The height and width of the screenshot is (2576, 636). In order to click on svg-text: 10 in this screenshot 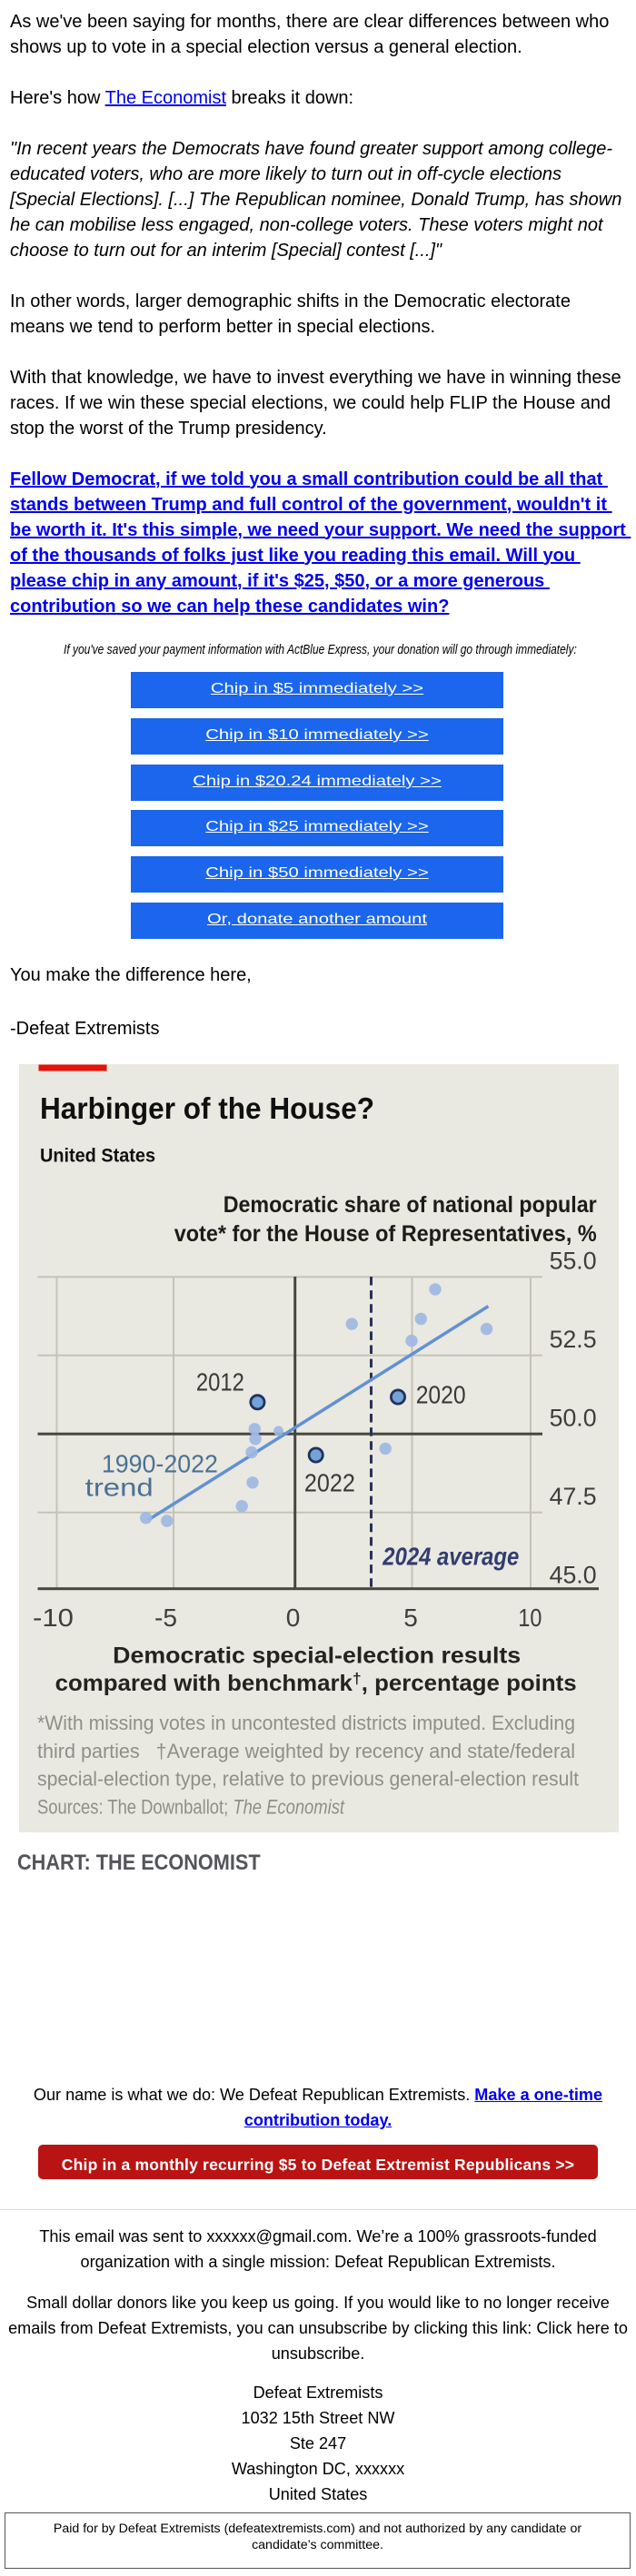, I will do `click(530, 1618)`.